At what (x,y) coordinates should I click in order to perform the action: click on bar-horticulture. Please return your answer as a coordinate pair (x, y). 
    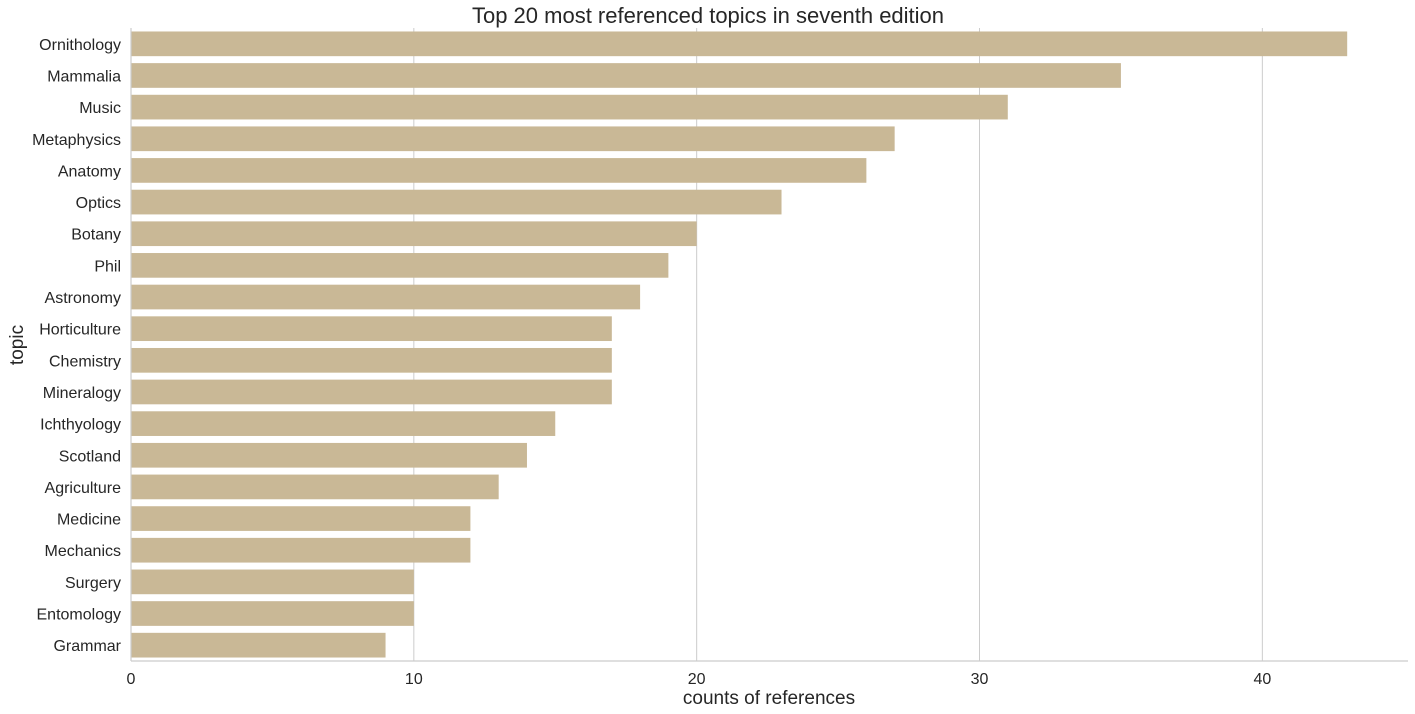
    Looking at the image, I should click on (371, 329).